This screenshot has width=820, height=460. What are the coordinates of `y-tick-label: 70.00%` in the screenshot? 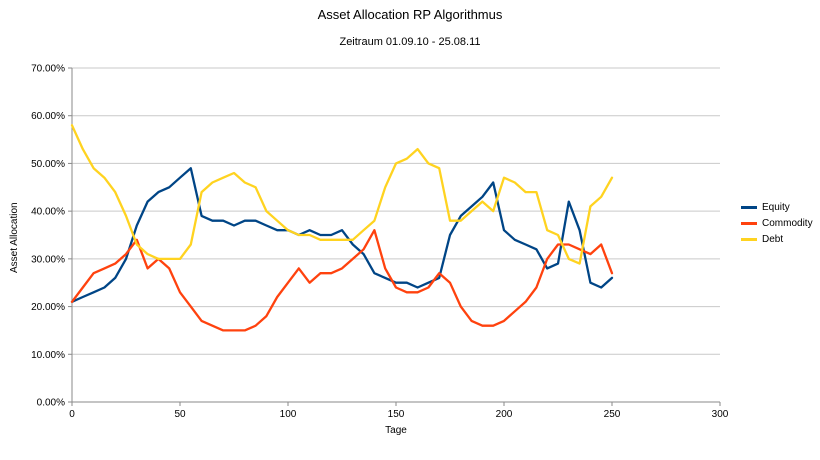 It's located at (48, 69).